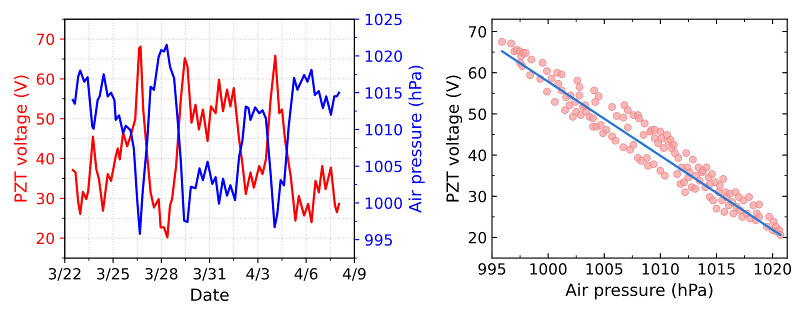 This screenshot has height=325, width=800. What do you see at coordinates (384, 203) in the screenshot?
I see `y2-tick-label: 1000` at bounding box center [384, 203].